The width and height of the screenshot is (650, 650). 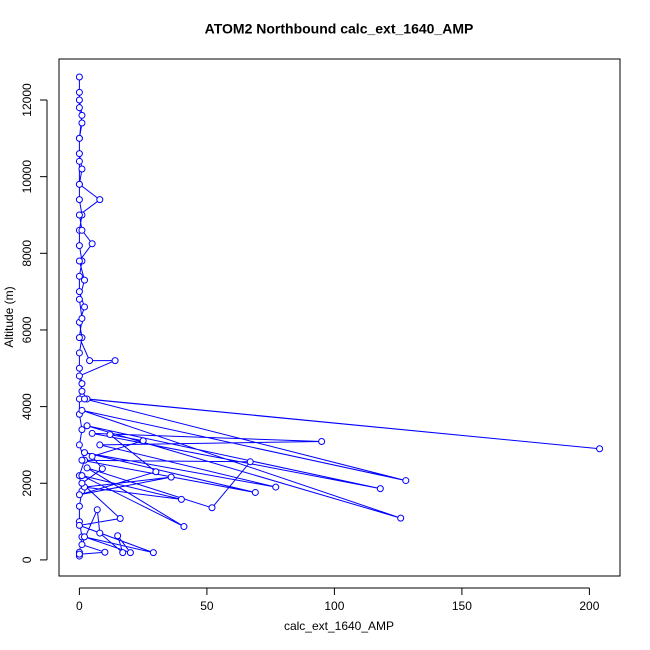 I want to click on y-tick-label: 2000, so click(x=27, y=483).